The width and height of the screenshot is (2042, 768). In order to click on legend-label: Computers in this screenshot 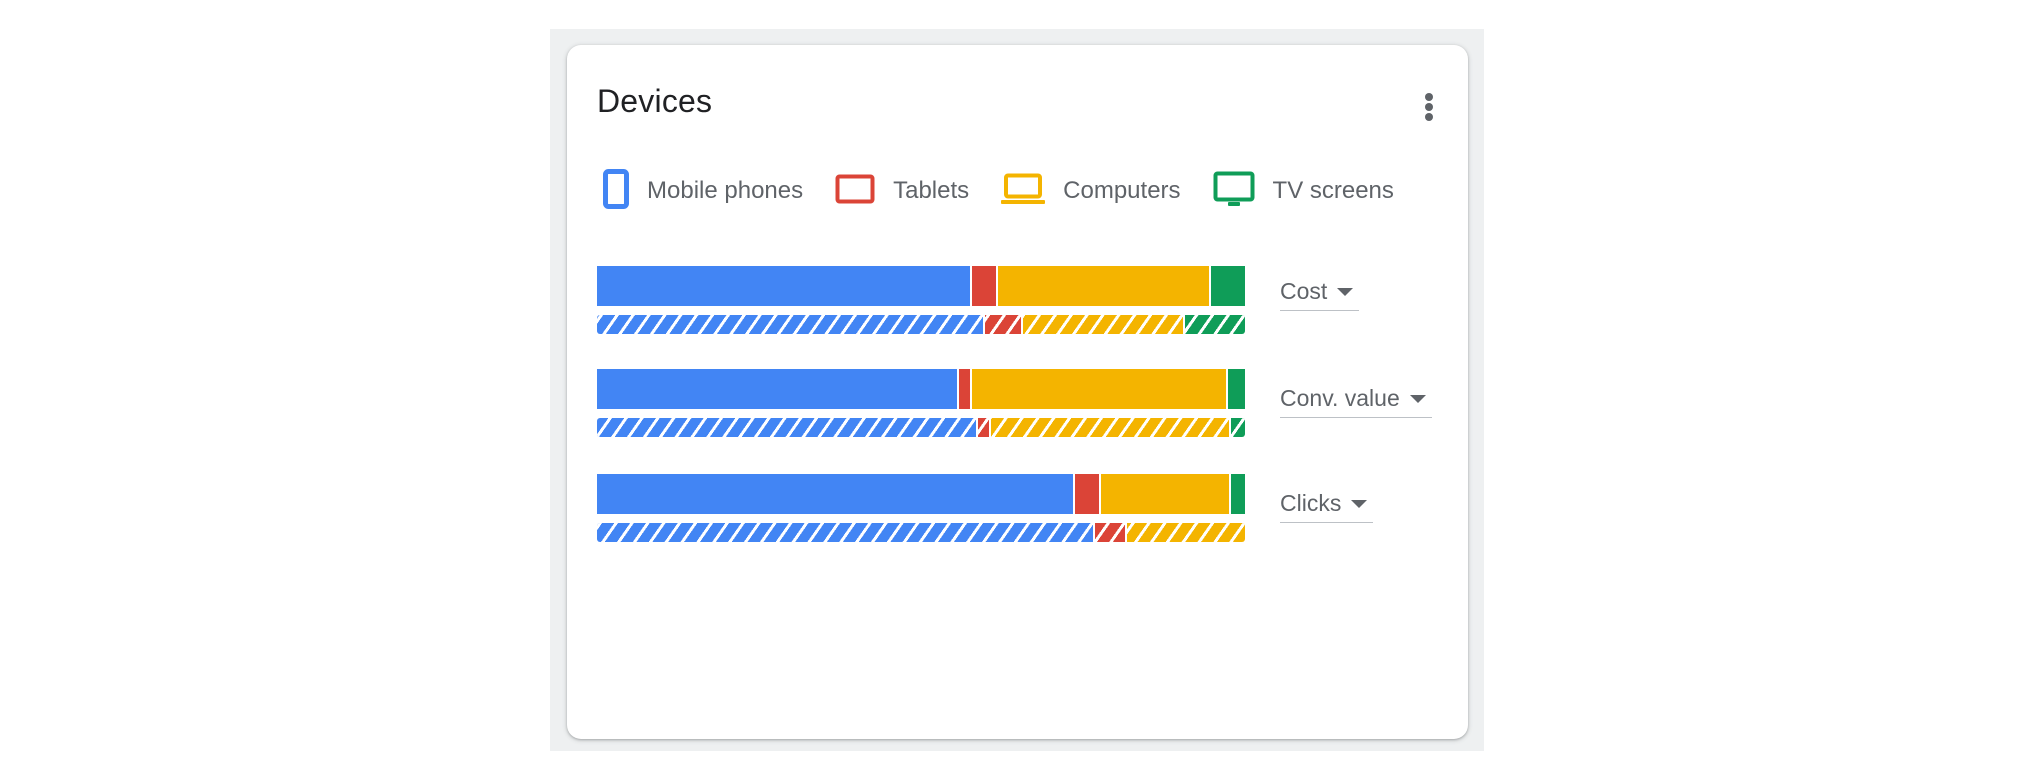, I will do `click(1122, 190)`.